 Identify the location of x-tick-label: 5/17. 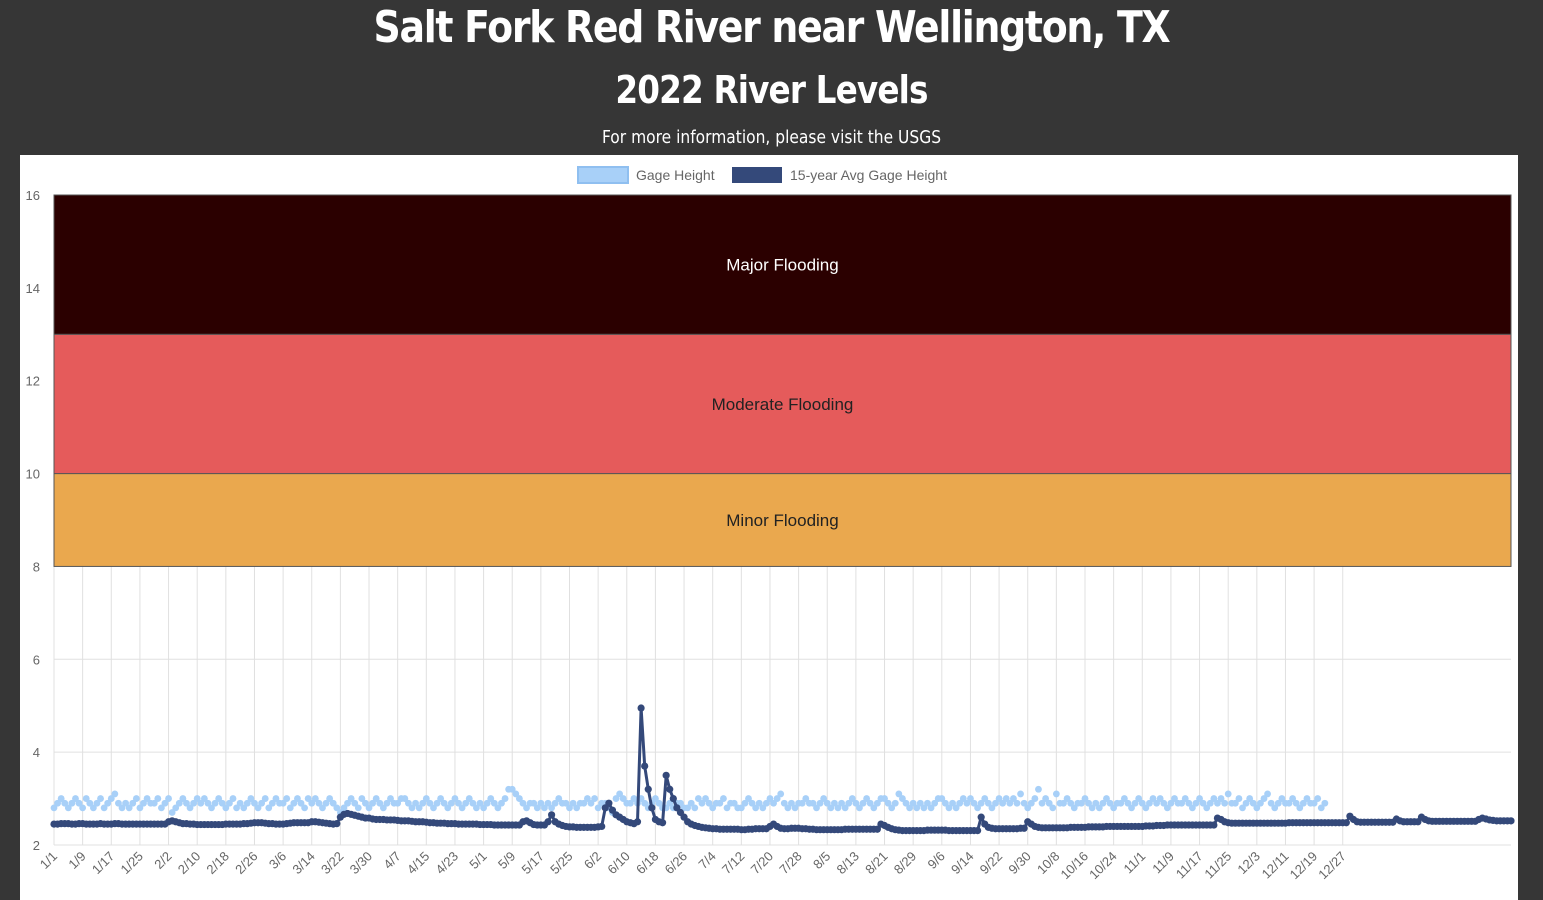
(532, 863).